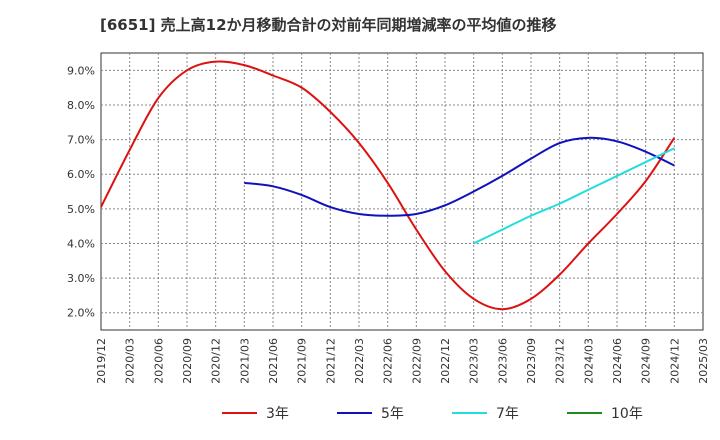 This screenshot has width=720, height=440. Describe the element at coordinates (674, 361) in the screenshot. I see `x-tick-label: 2024/12` at that location.